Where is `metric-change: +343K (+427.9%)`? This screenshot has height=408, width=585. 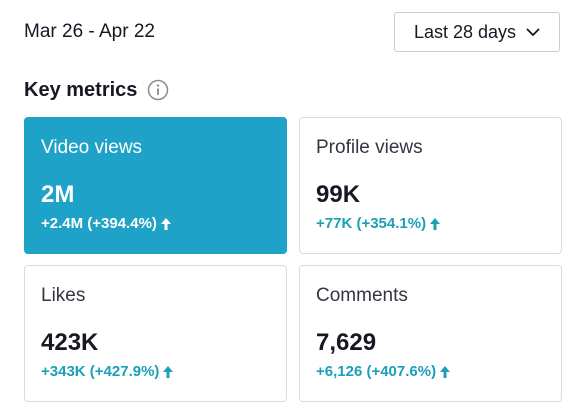 metric-change: +343K (+427.9%) is located at coordinates (107, 372).